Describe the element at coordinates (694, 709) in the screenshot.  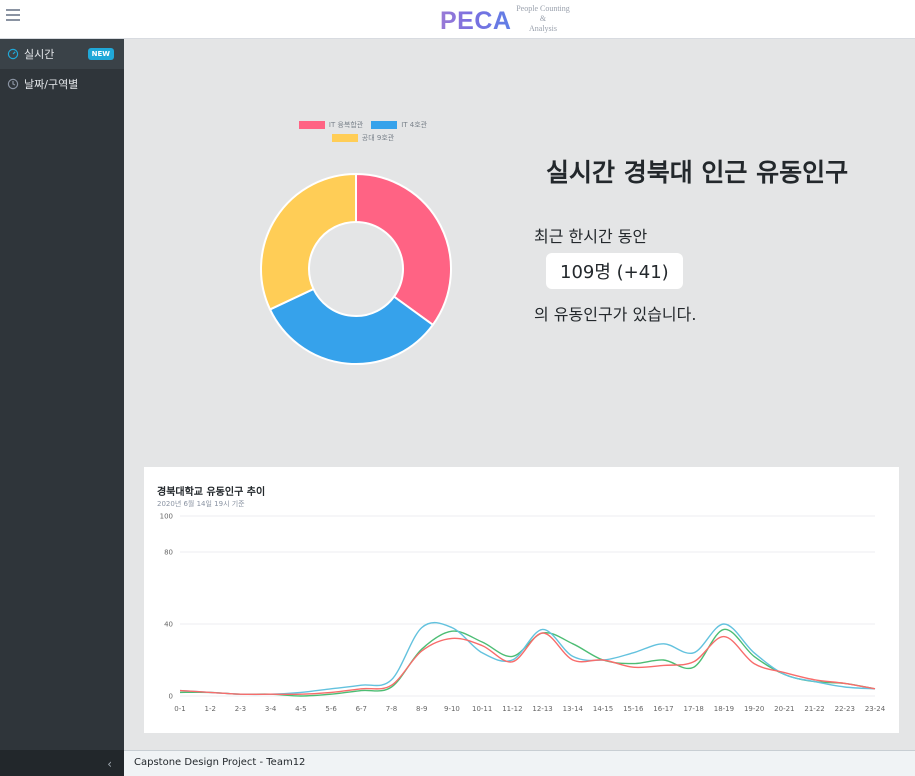
I see `x-tick-label: 17-18` at that location.